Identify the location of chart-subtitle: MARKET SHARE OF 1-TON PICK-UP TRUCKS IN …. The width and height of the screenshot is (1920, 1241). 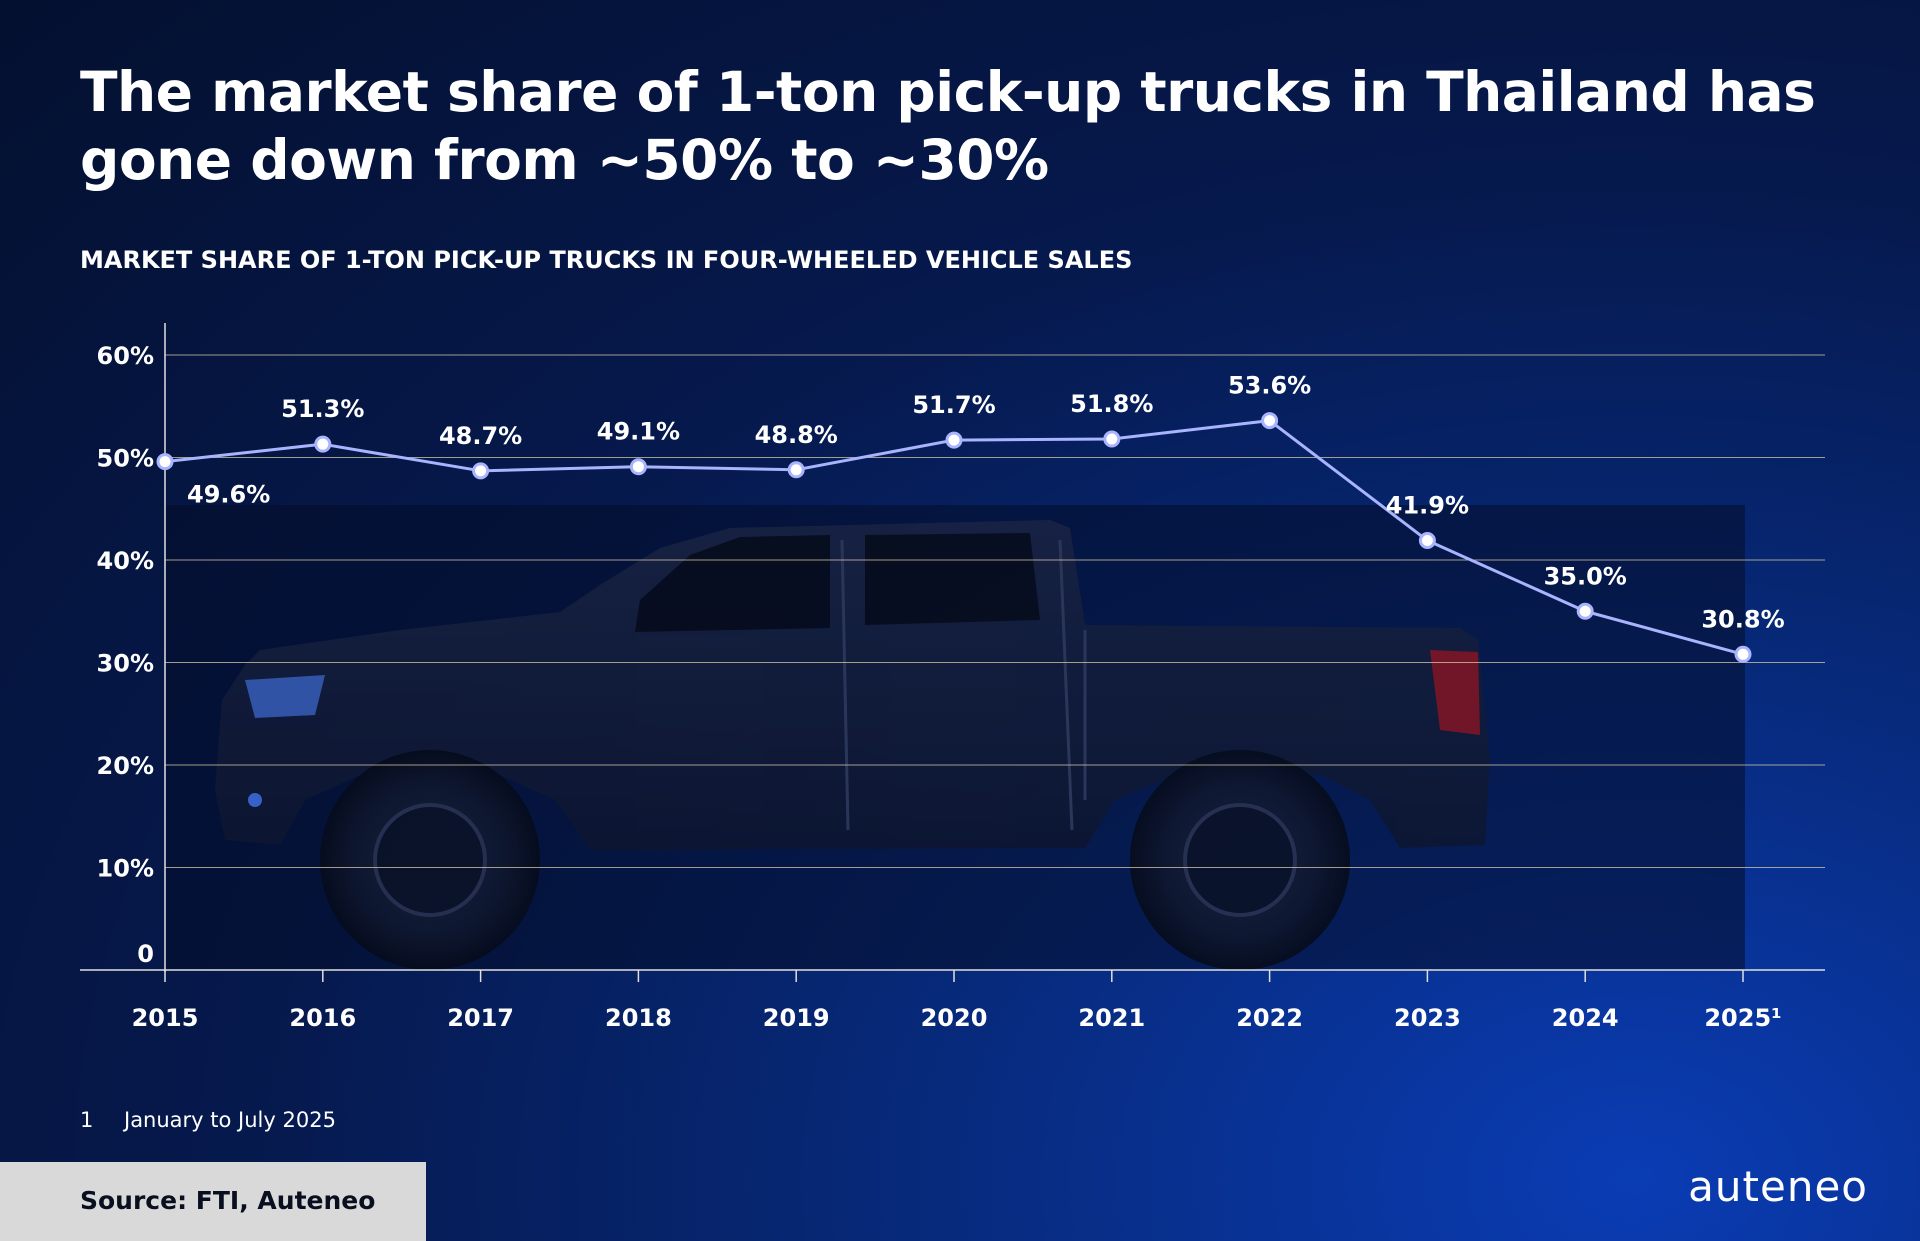
(606, 260).